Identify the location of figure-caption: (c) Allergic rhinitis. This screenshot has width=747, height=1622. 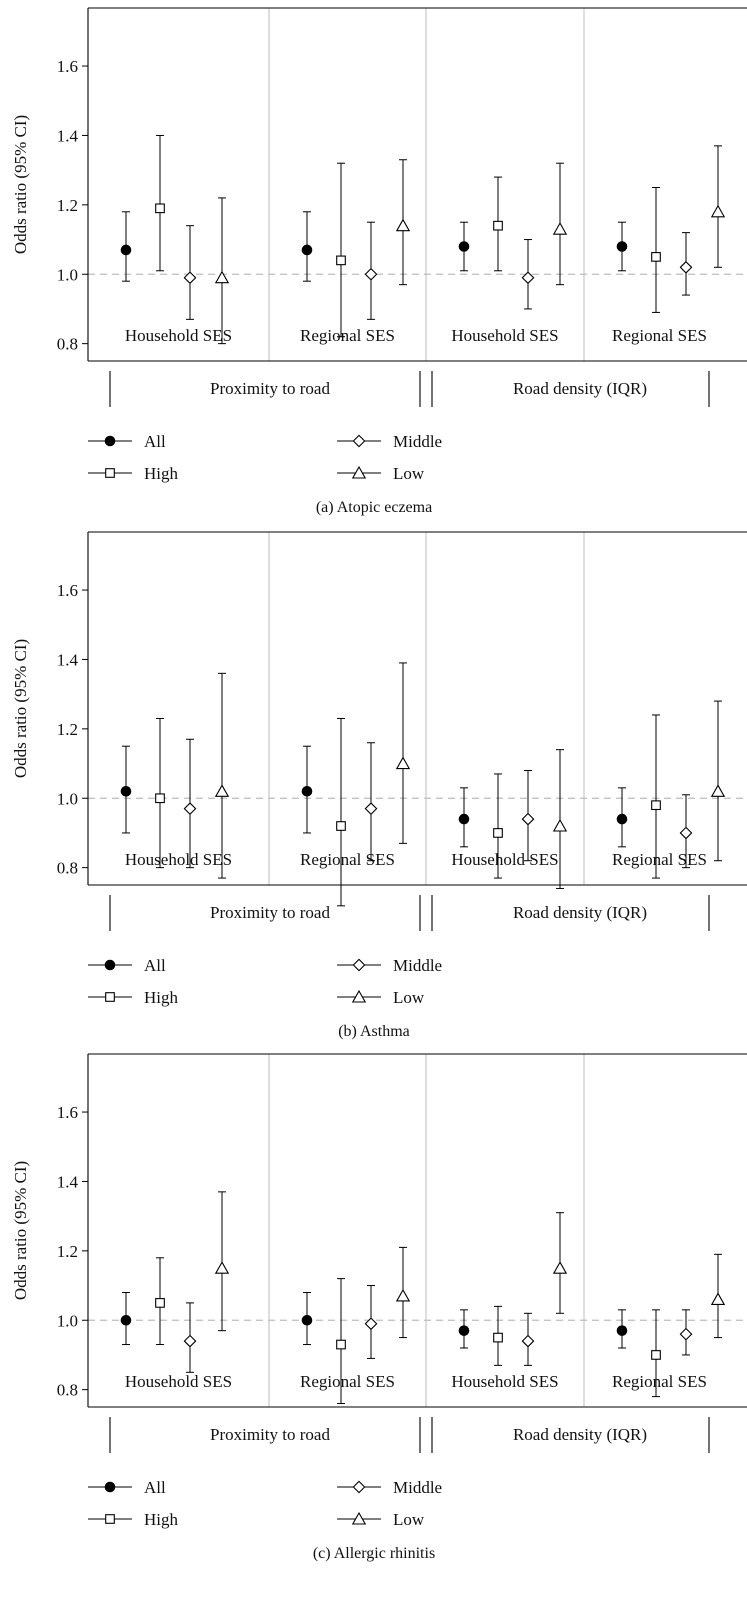
(374, 1553).